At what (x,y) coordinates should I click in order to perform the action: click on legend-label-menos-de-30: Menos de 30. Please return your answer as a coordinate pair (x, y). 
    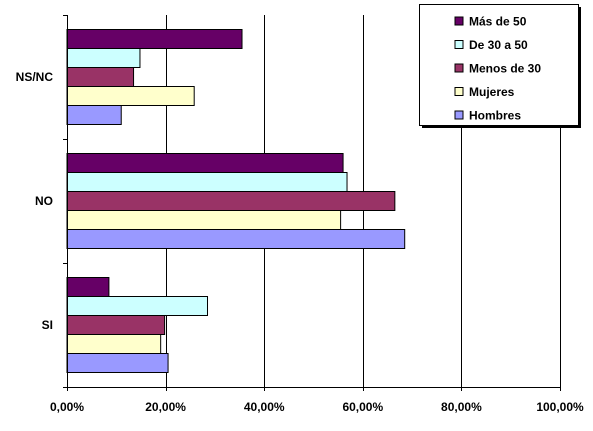
    Looking at the image, I should click on (505, 69).